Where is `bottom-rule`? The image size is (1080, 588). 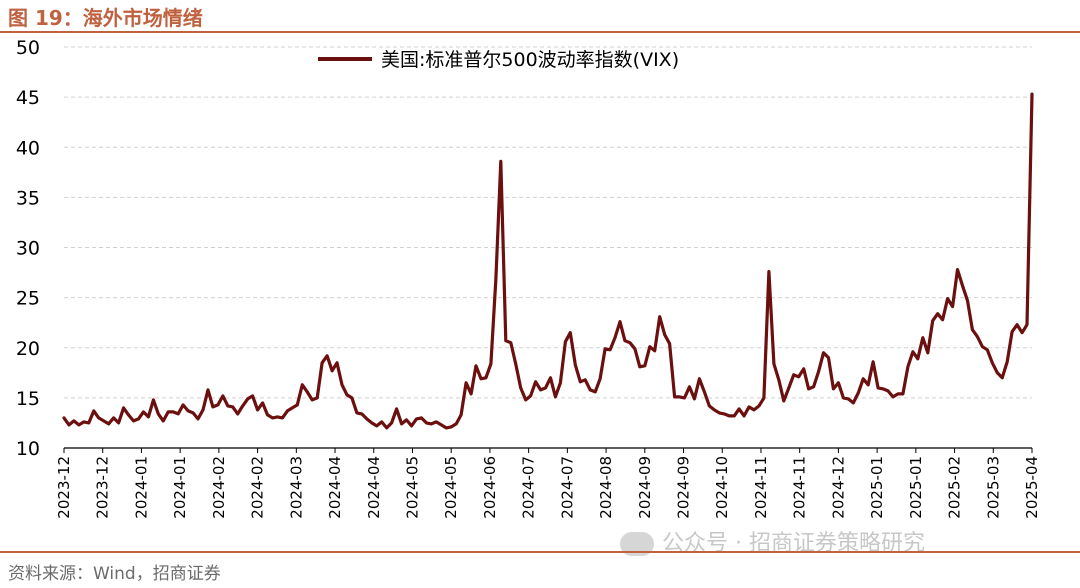 bottom-rule is located at coordinates (540, 552).